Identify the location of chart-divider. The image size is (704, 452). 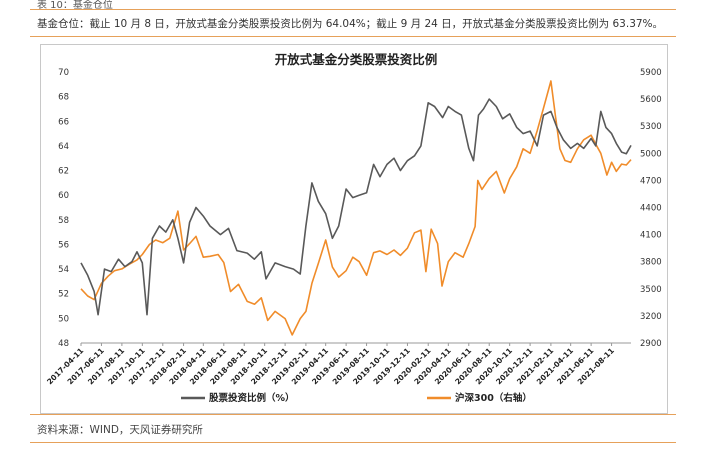
(353, 414).